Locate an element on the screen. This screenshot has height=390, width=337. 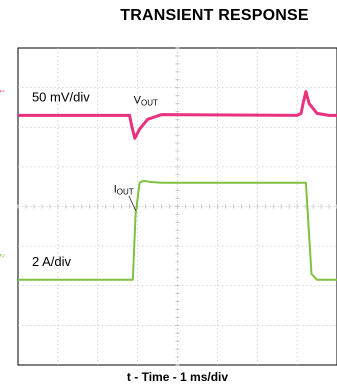
iout-channel-marker: 2 is located at coordinates (2, 256).